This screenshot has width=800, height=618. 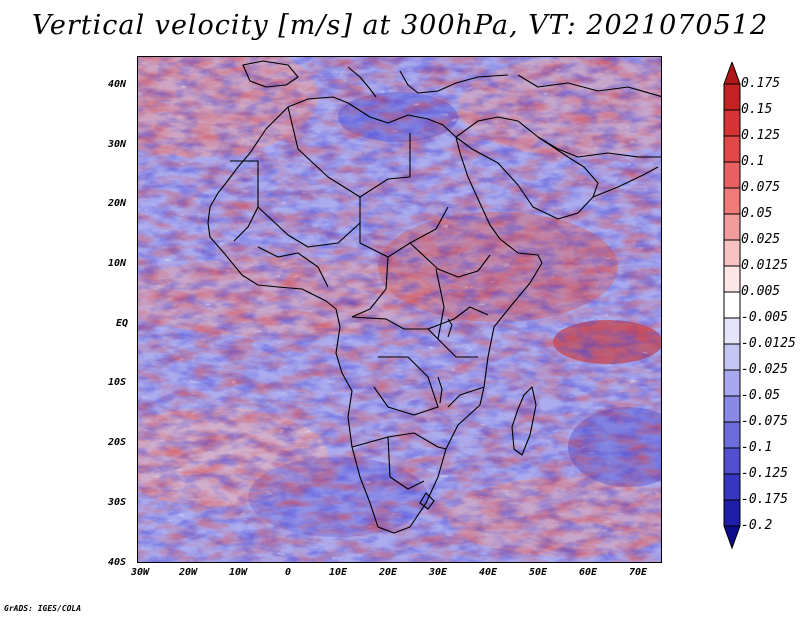 I want to click on colorbar-label: 0.025, so click(x=761, y=239).